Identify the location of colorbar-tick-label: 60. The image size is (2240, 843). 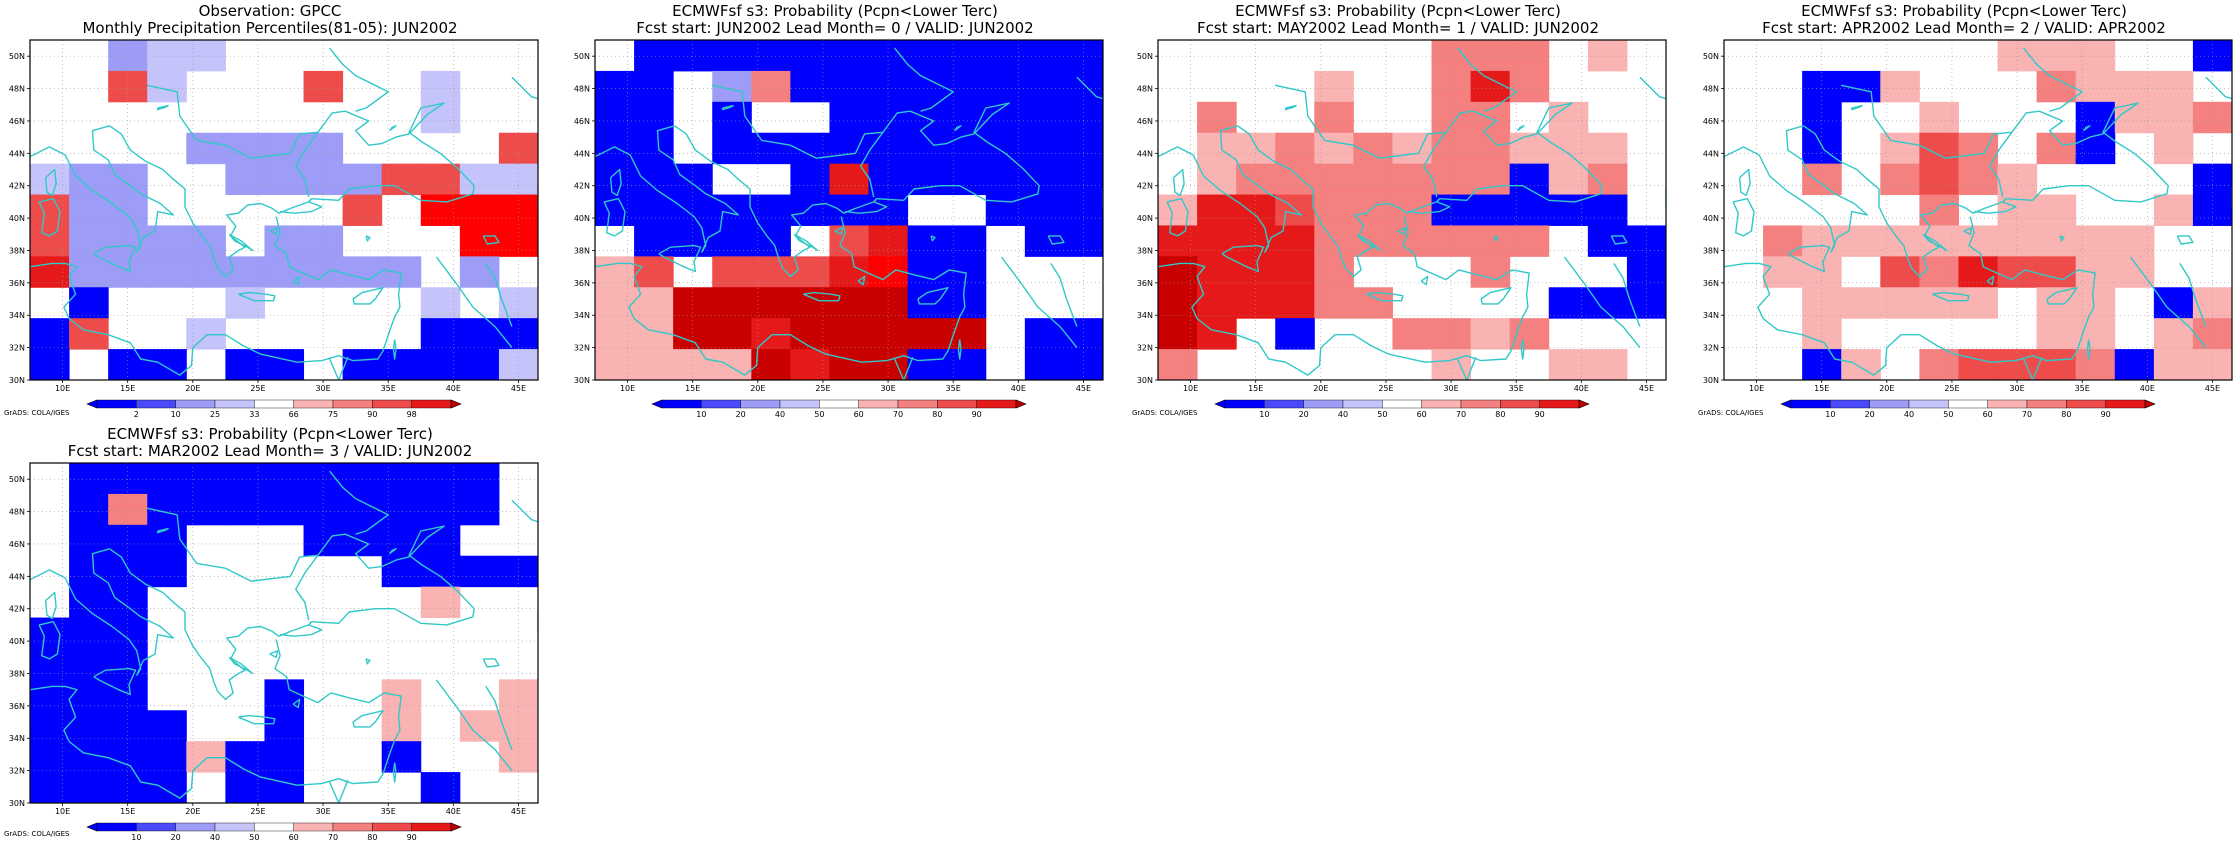
(294, 836).